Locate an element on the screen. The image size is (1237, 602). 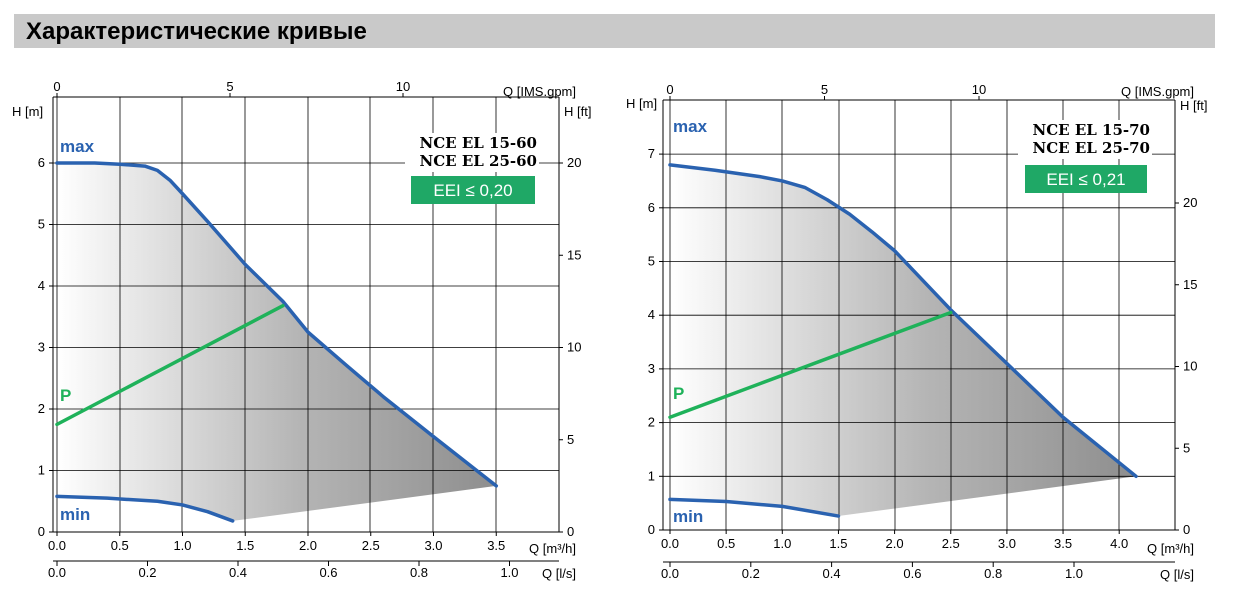
eei-badge-label: EEI ≤ 0,20 is located at coordinates (472, 190).